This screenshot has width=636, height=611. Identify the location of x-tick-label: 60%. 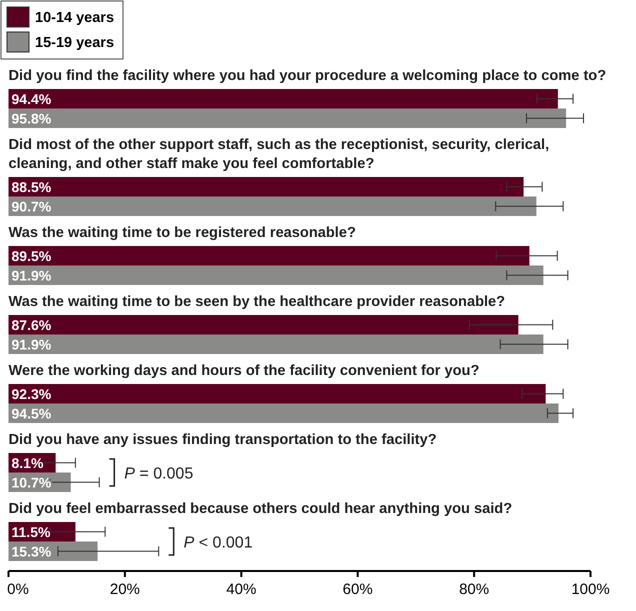
(357, 589).